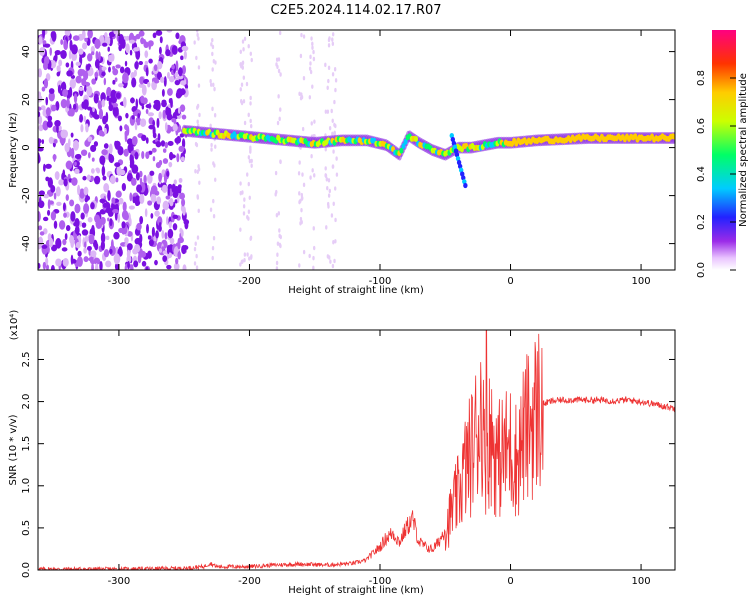  What do you see at coordinates (465, 185) in the screenshot?
I see `branch-streak` at bounding box center [465, 185].